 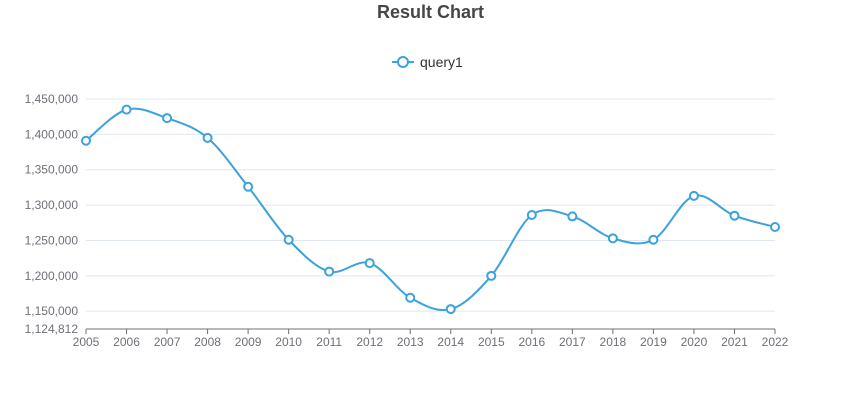 What do you see at coordinates (52, 205) in the screenshot?
I see `y-tick-label: 1,300,000` at bounding box center [52, 205].